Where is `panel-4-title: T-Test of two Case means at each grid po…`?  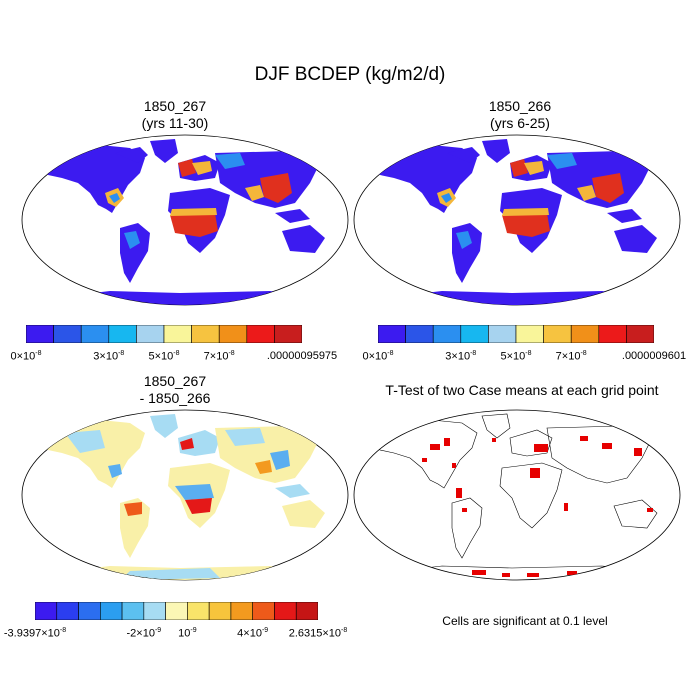
panel-4-title: T-Test of two Case means at each grid po… is located at coordinates (522, 390).